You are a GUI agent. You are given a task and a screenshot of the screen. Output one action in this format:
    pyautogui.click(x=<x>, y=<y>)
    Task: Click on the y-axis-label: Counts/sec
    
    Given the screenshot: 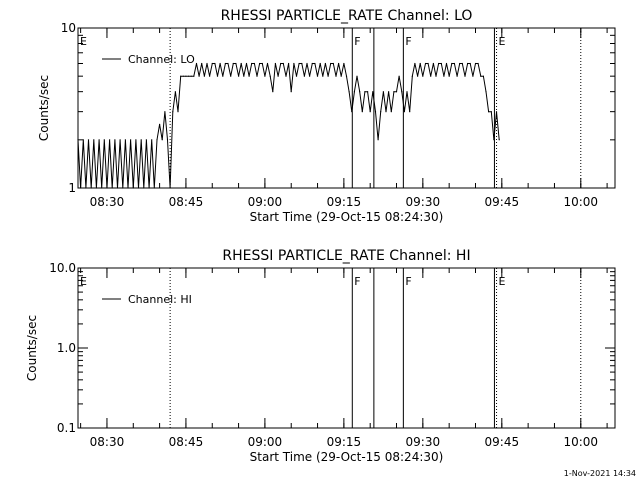 What is the action you would take?
    pyautogui.click(x=32, y=348)
    